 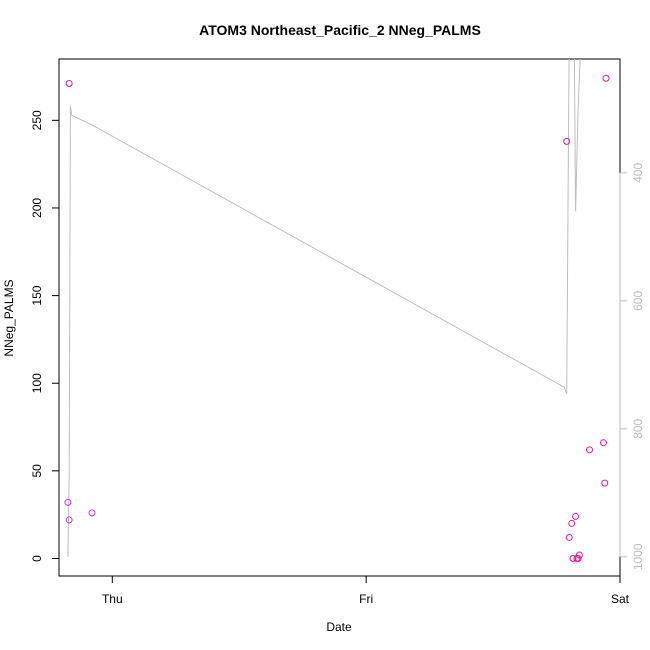 I want to click on y-tick-label: 100, so click(x=37, y=383).